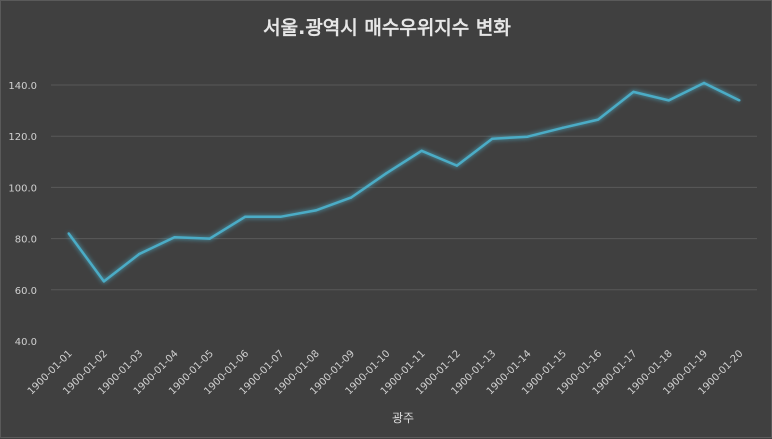 This screenshot has width=772, height=439. I want to click on y-tick-label: 120.0, so click(22, 137).